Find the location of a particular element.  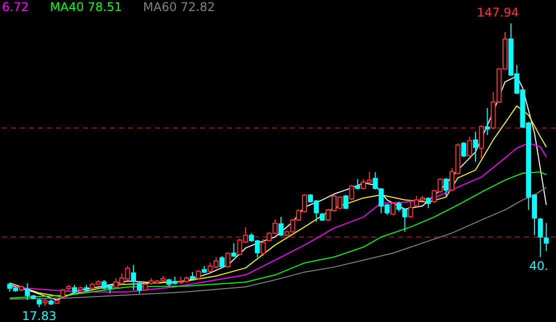

text: MA40 78.51 is located at coordinates (86, 7).